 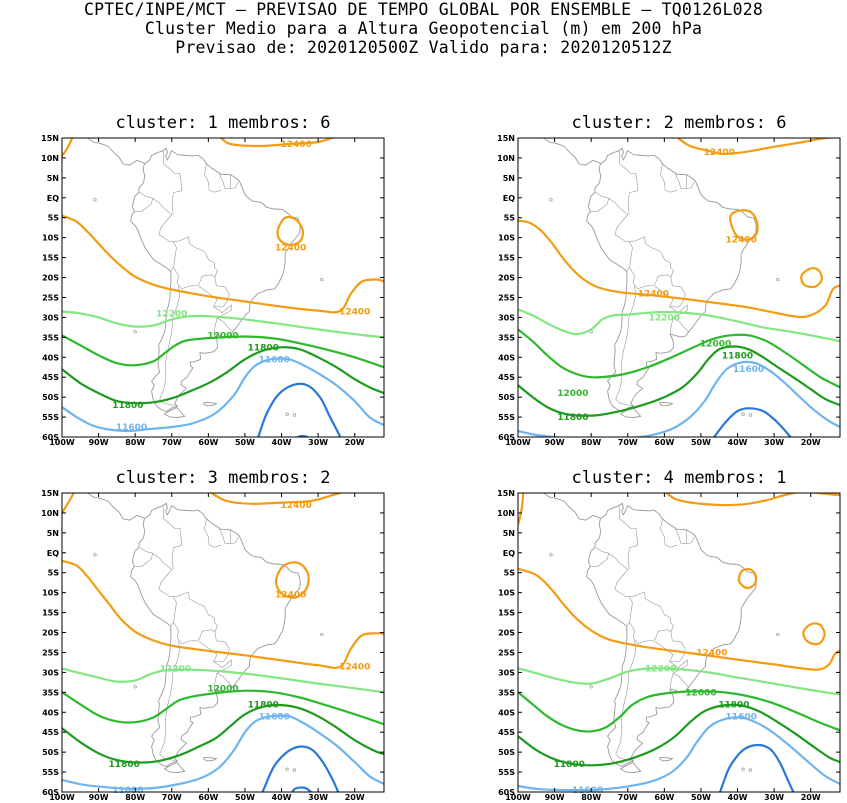 I want to click on central-america-coastline, so click(x=571, y=507).